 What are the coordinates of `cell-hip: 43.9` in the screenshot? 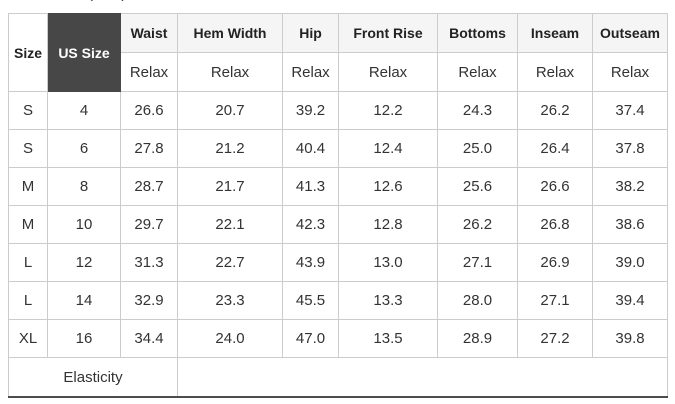 It's located at (310, 262).